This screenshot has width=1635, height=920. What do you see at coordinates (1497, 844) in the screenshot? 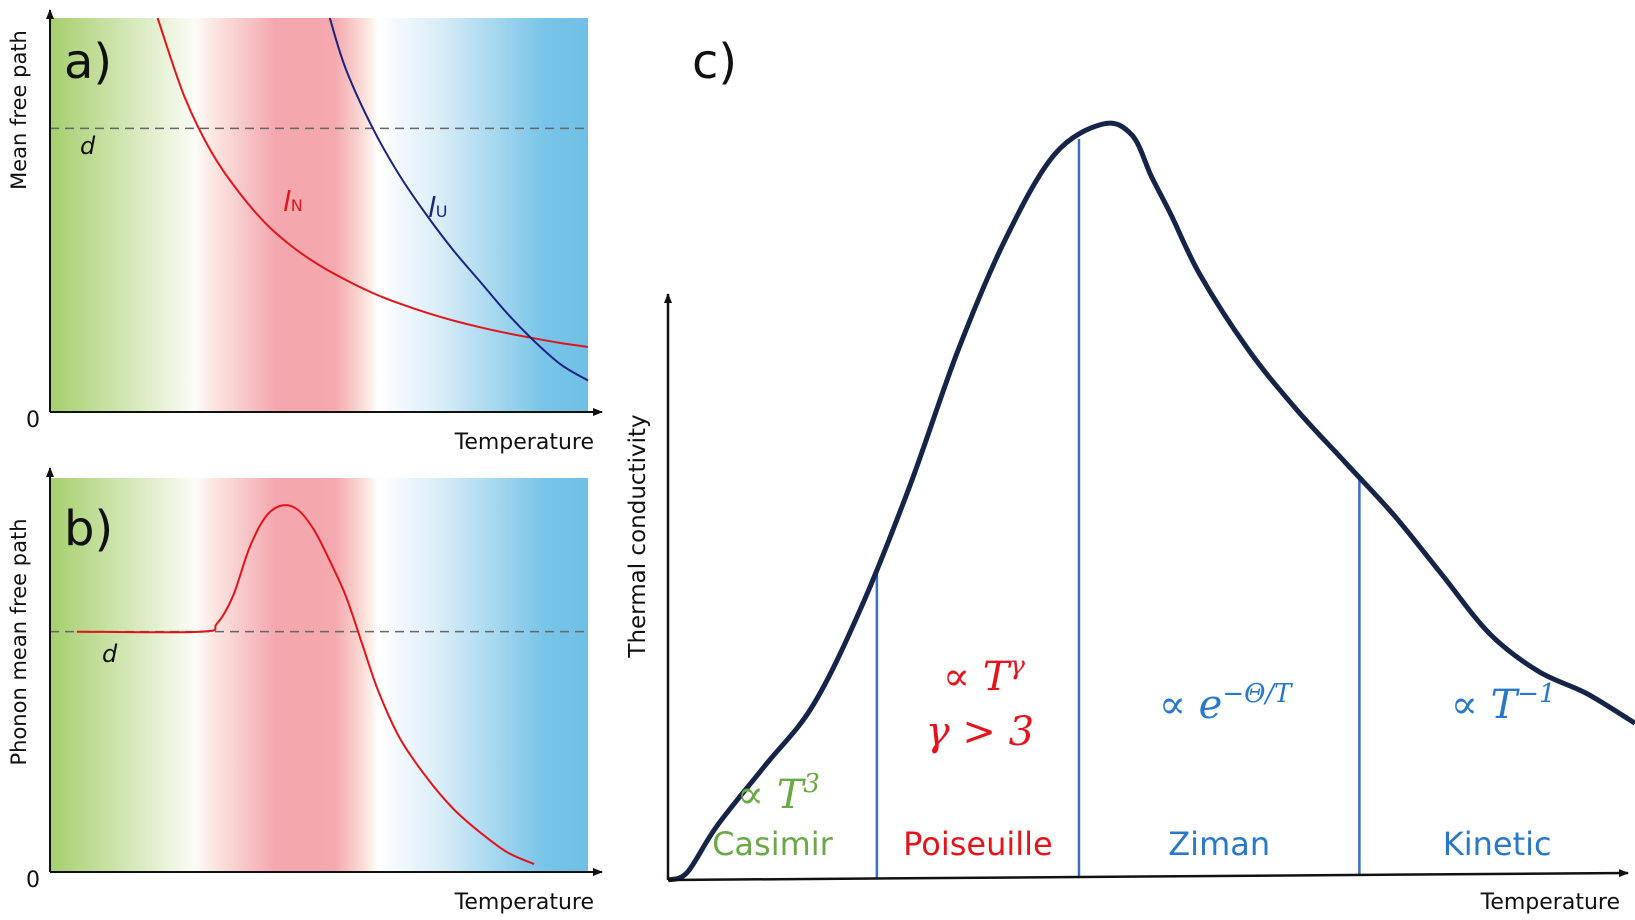
I see `region-name-kinetic: Kinetic` at bounding box center [1497, 844].